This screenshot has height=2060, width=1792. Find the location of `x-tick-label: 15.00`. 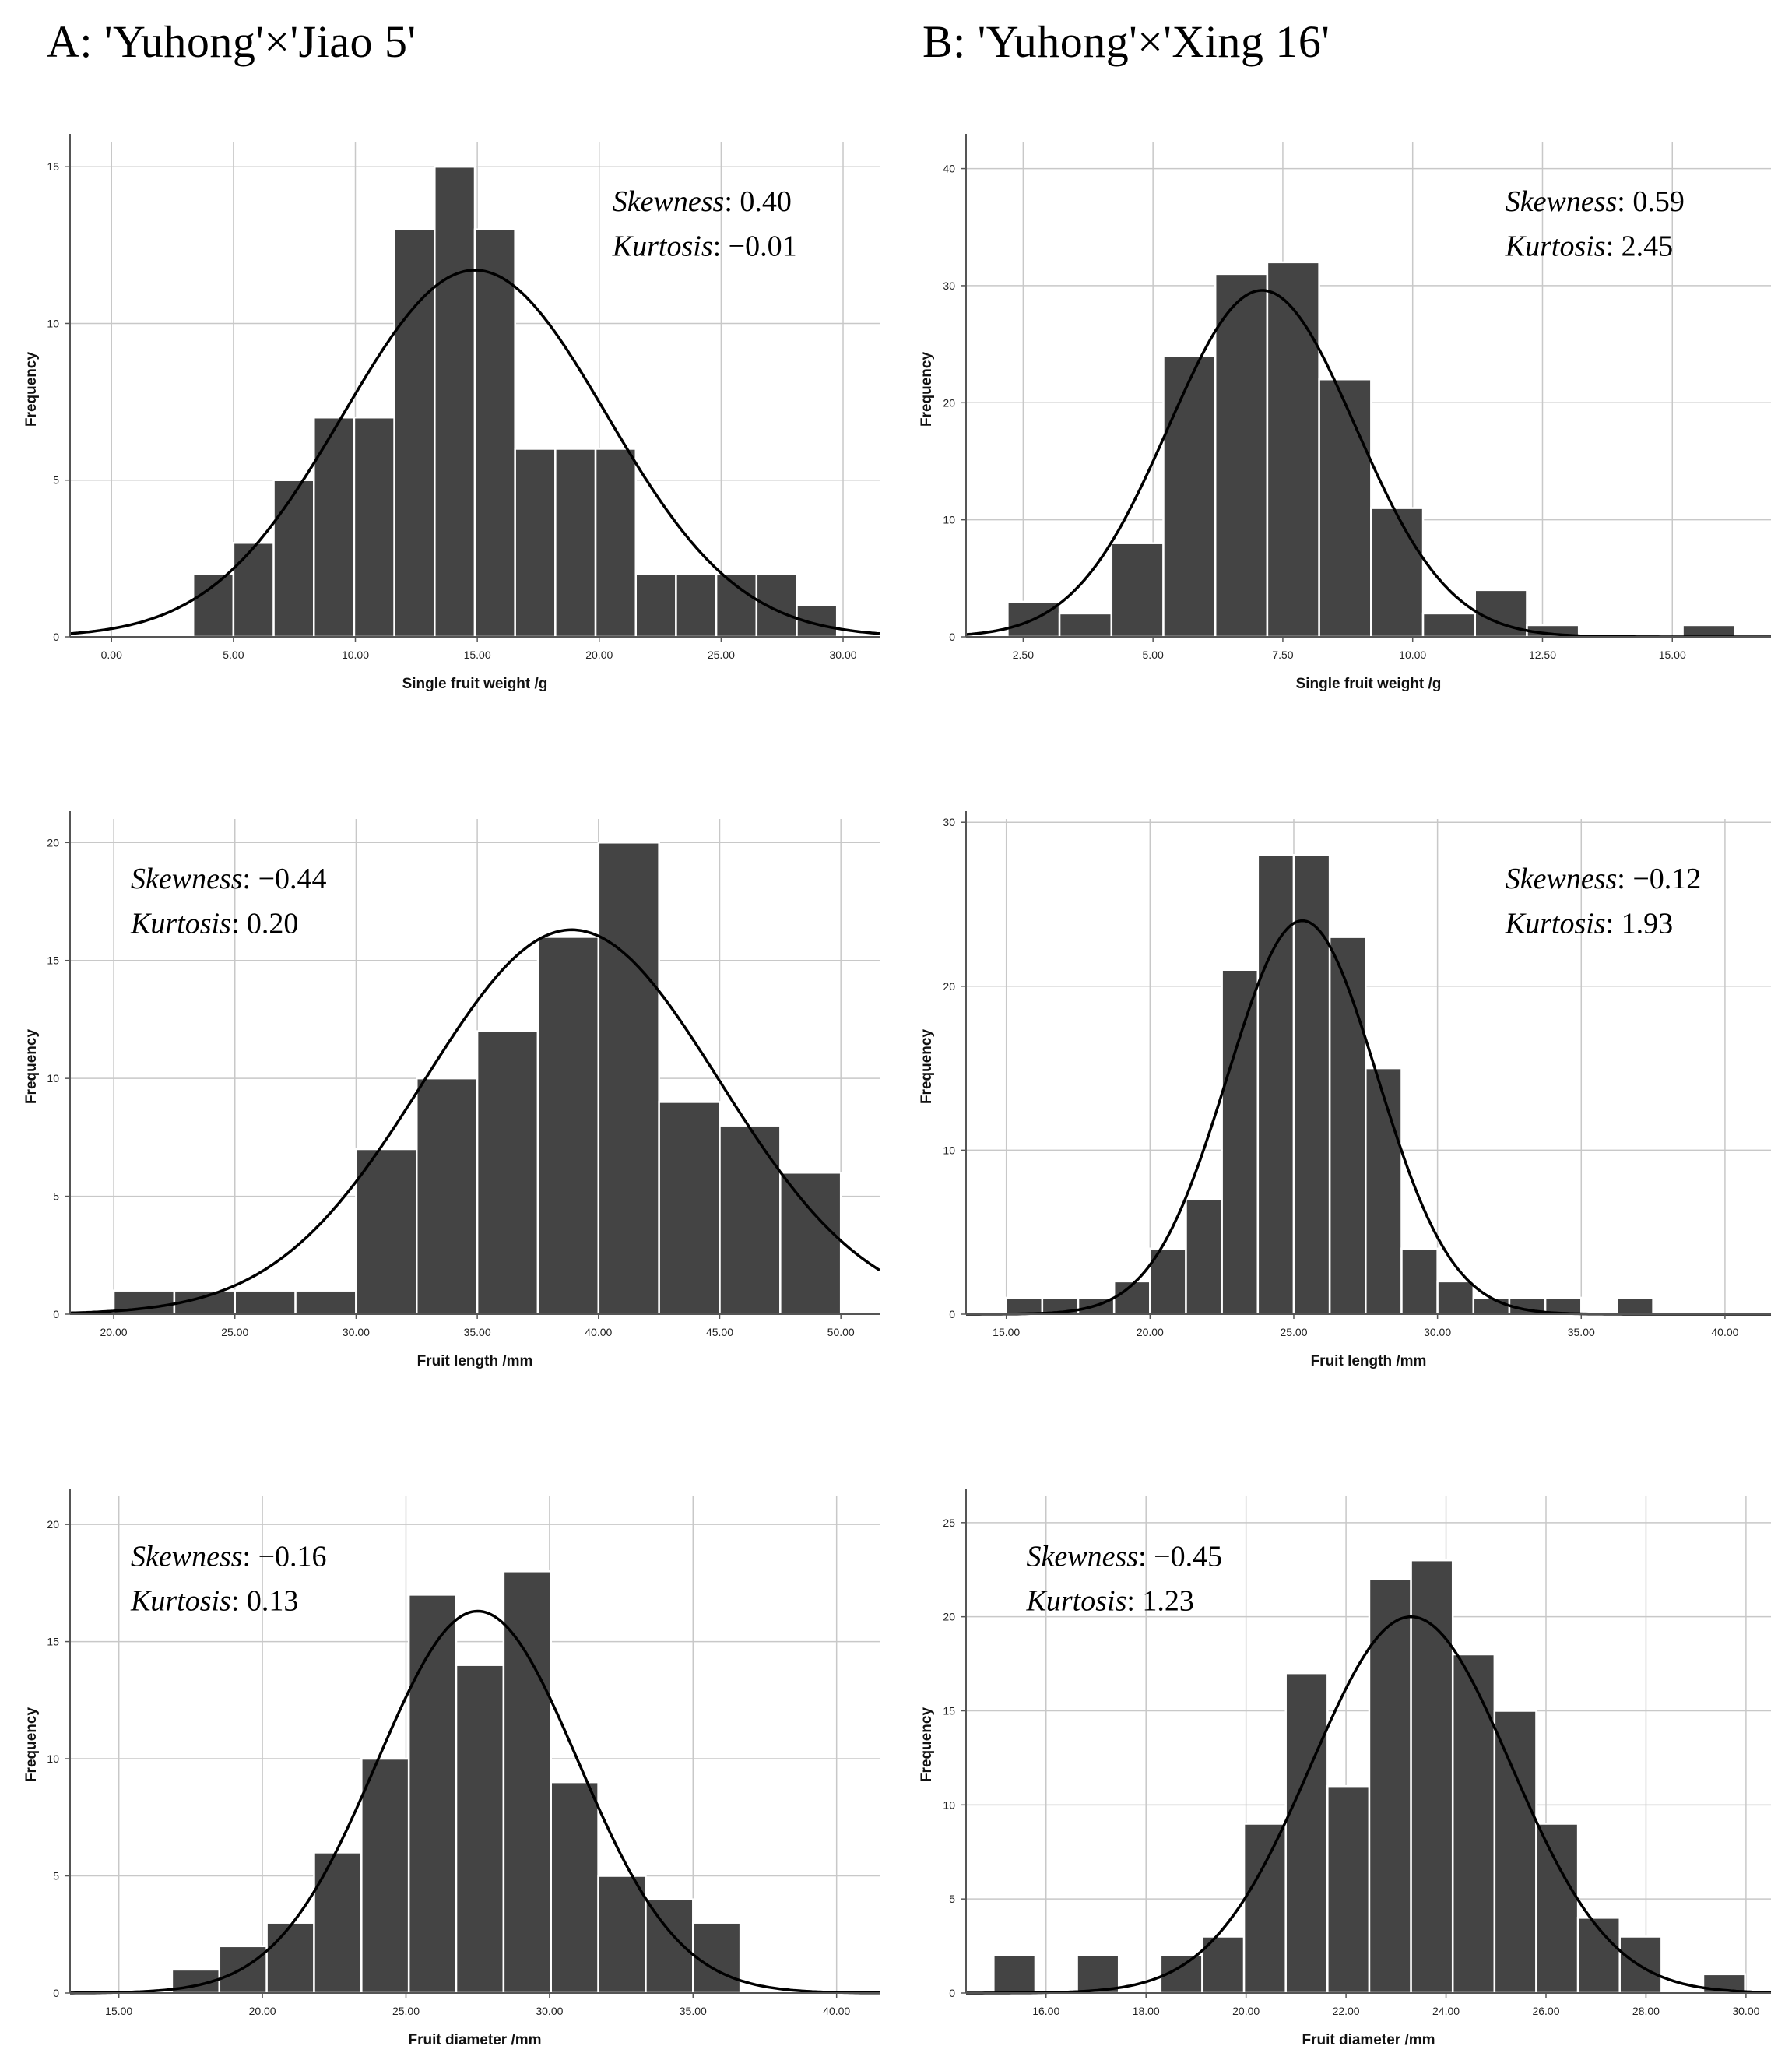

x-tick-label: 15.00 is located at coordinates (477, 655).